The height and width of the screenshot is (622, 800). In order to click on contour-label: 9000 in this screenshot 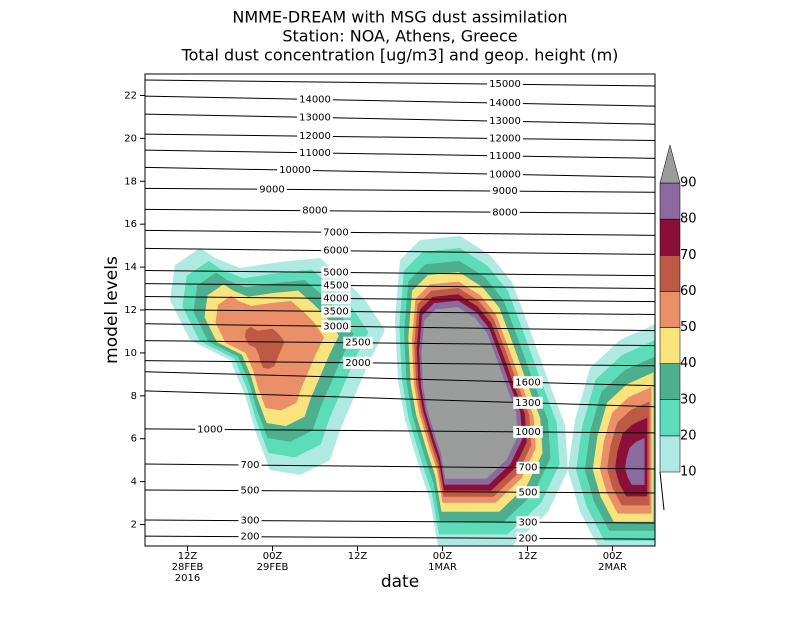, I will do `click(271, 189)`.